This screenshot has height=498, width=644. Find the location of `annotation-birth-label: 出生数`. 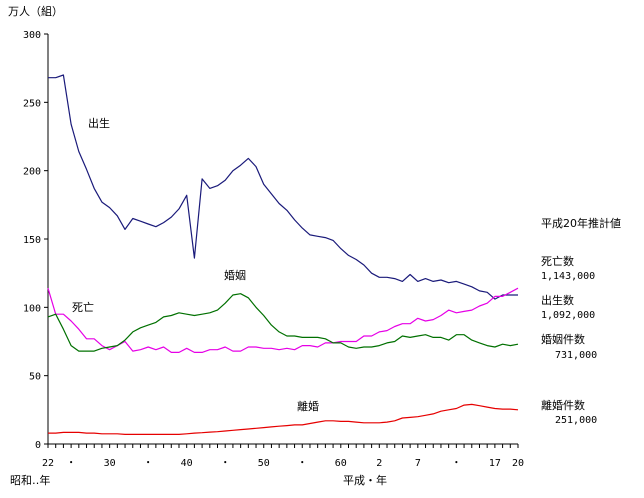

annotation-birth-label: 出生数 is located at coordinates (557, 300).